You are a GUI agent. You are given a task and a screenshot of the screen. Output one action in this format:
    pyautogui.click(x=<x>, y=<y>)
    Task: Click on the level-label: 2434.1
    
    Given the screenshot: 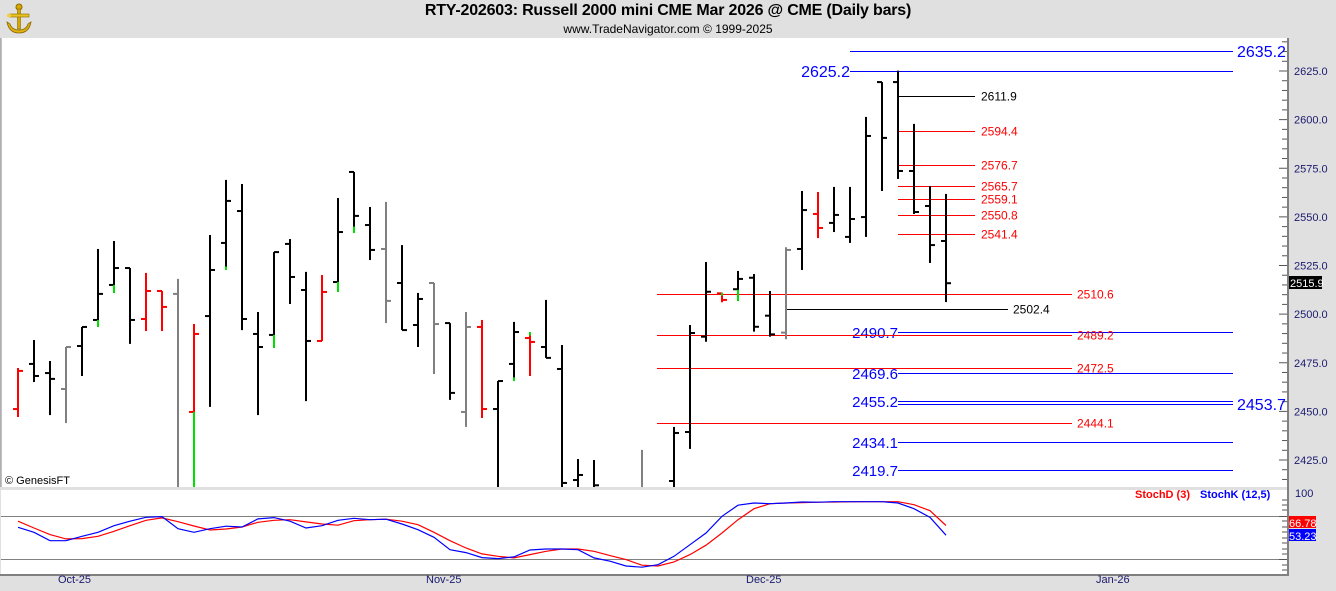 What is the action you would take?
    pyautogui.click(x=875, y=443)
    